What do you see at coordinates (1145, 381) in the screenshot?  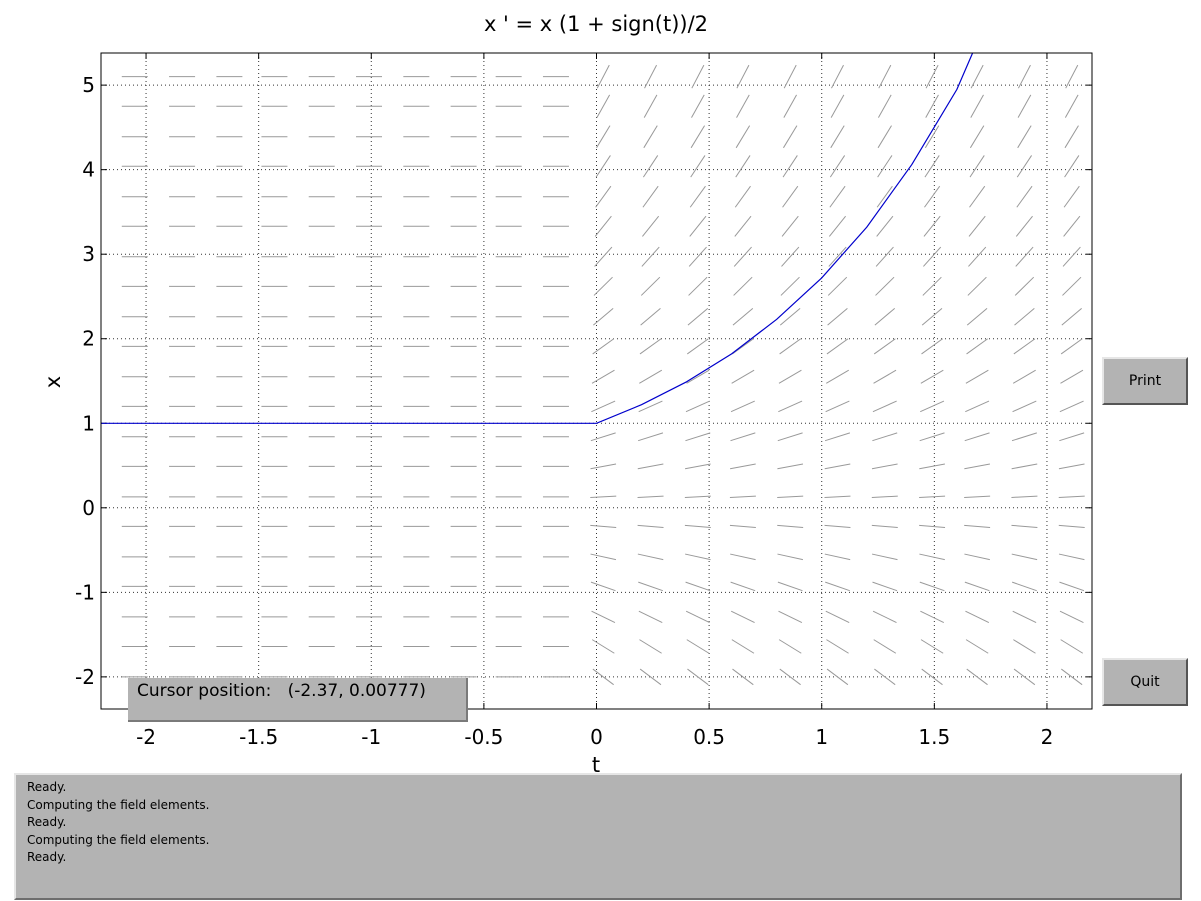 I see `print-button: Print` at bounding box center [1145, 381].